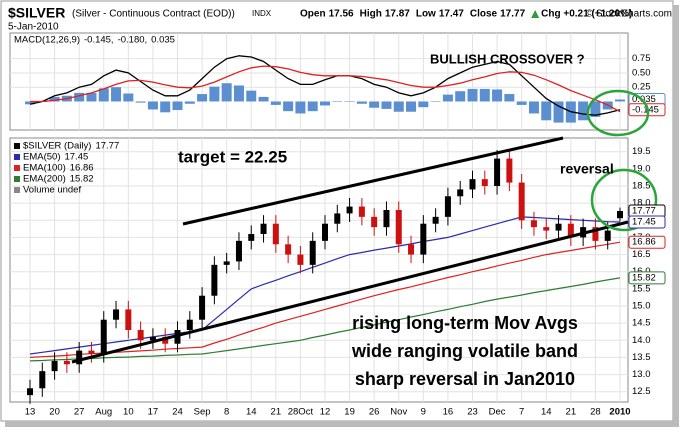 The image size is (681, 429). What do you see at coordinates (472, 412) in the screenshot?
I see `x-tick-label: 23` at bounding box center [472, 412].